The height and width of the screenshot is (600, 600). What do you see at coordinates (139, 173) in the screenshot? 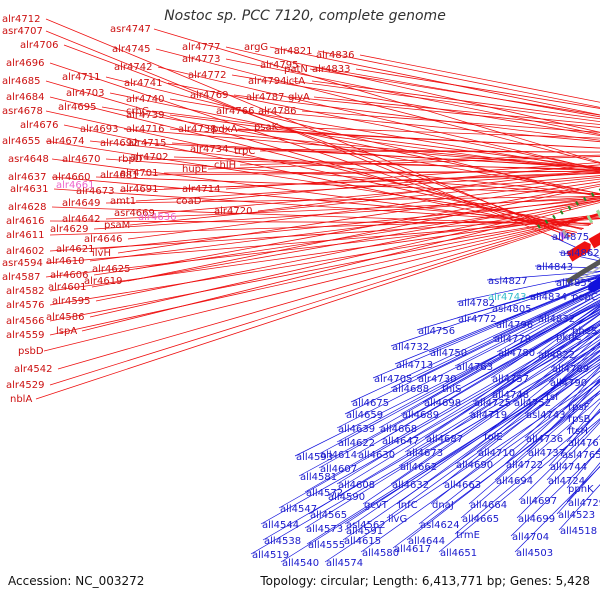
I see `gene-label-forward: alr4701` at bounding box center [139, 173].